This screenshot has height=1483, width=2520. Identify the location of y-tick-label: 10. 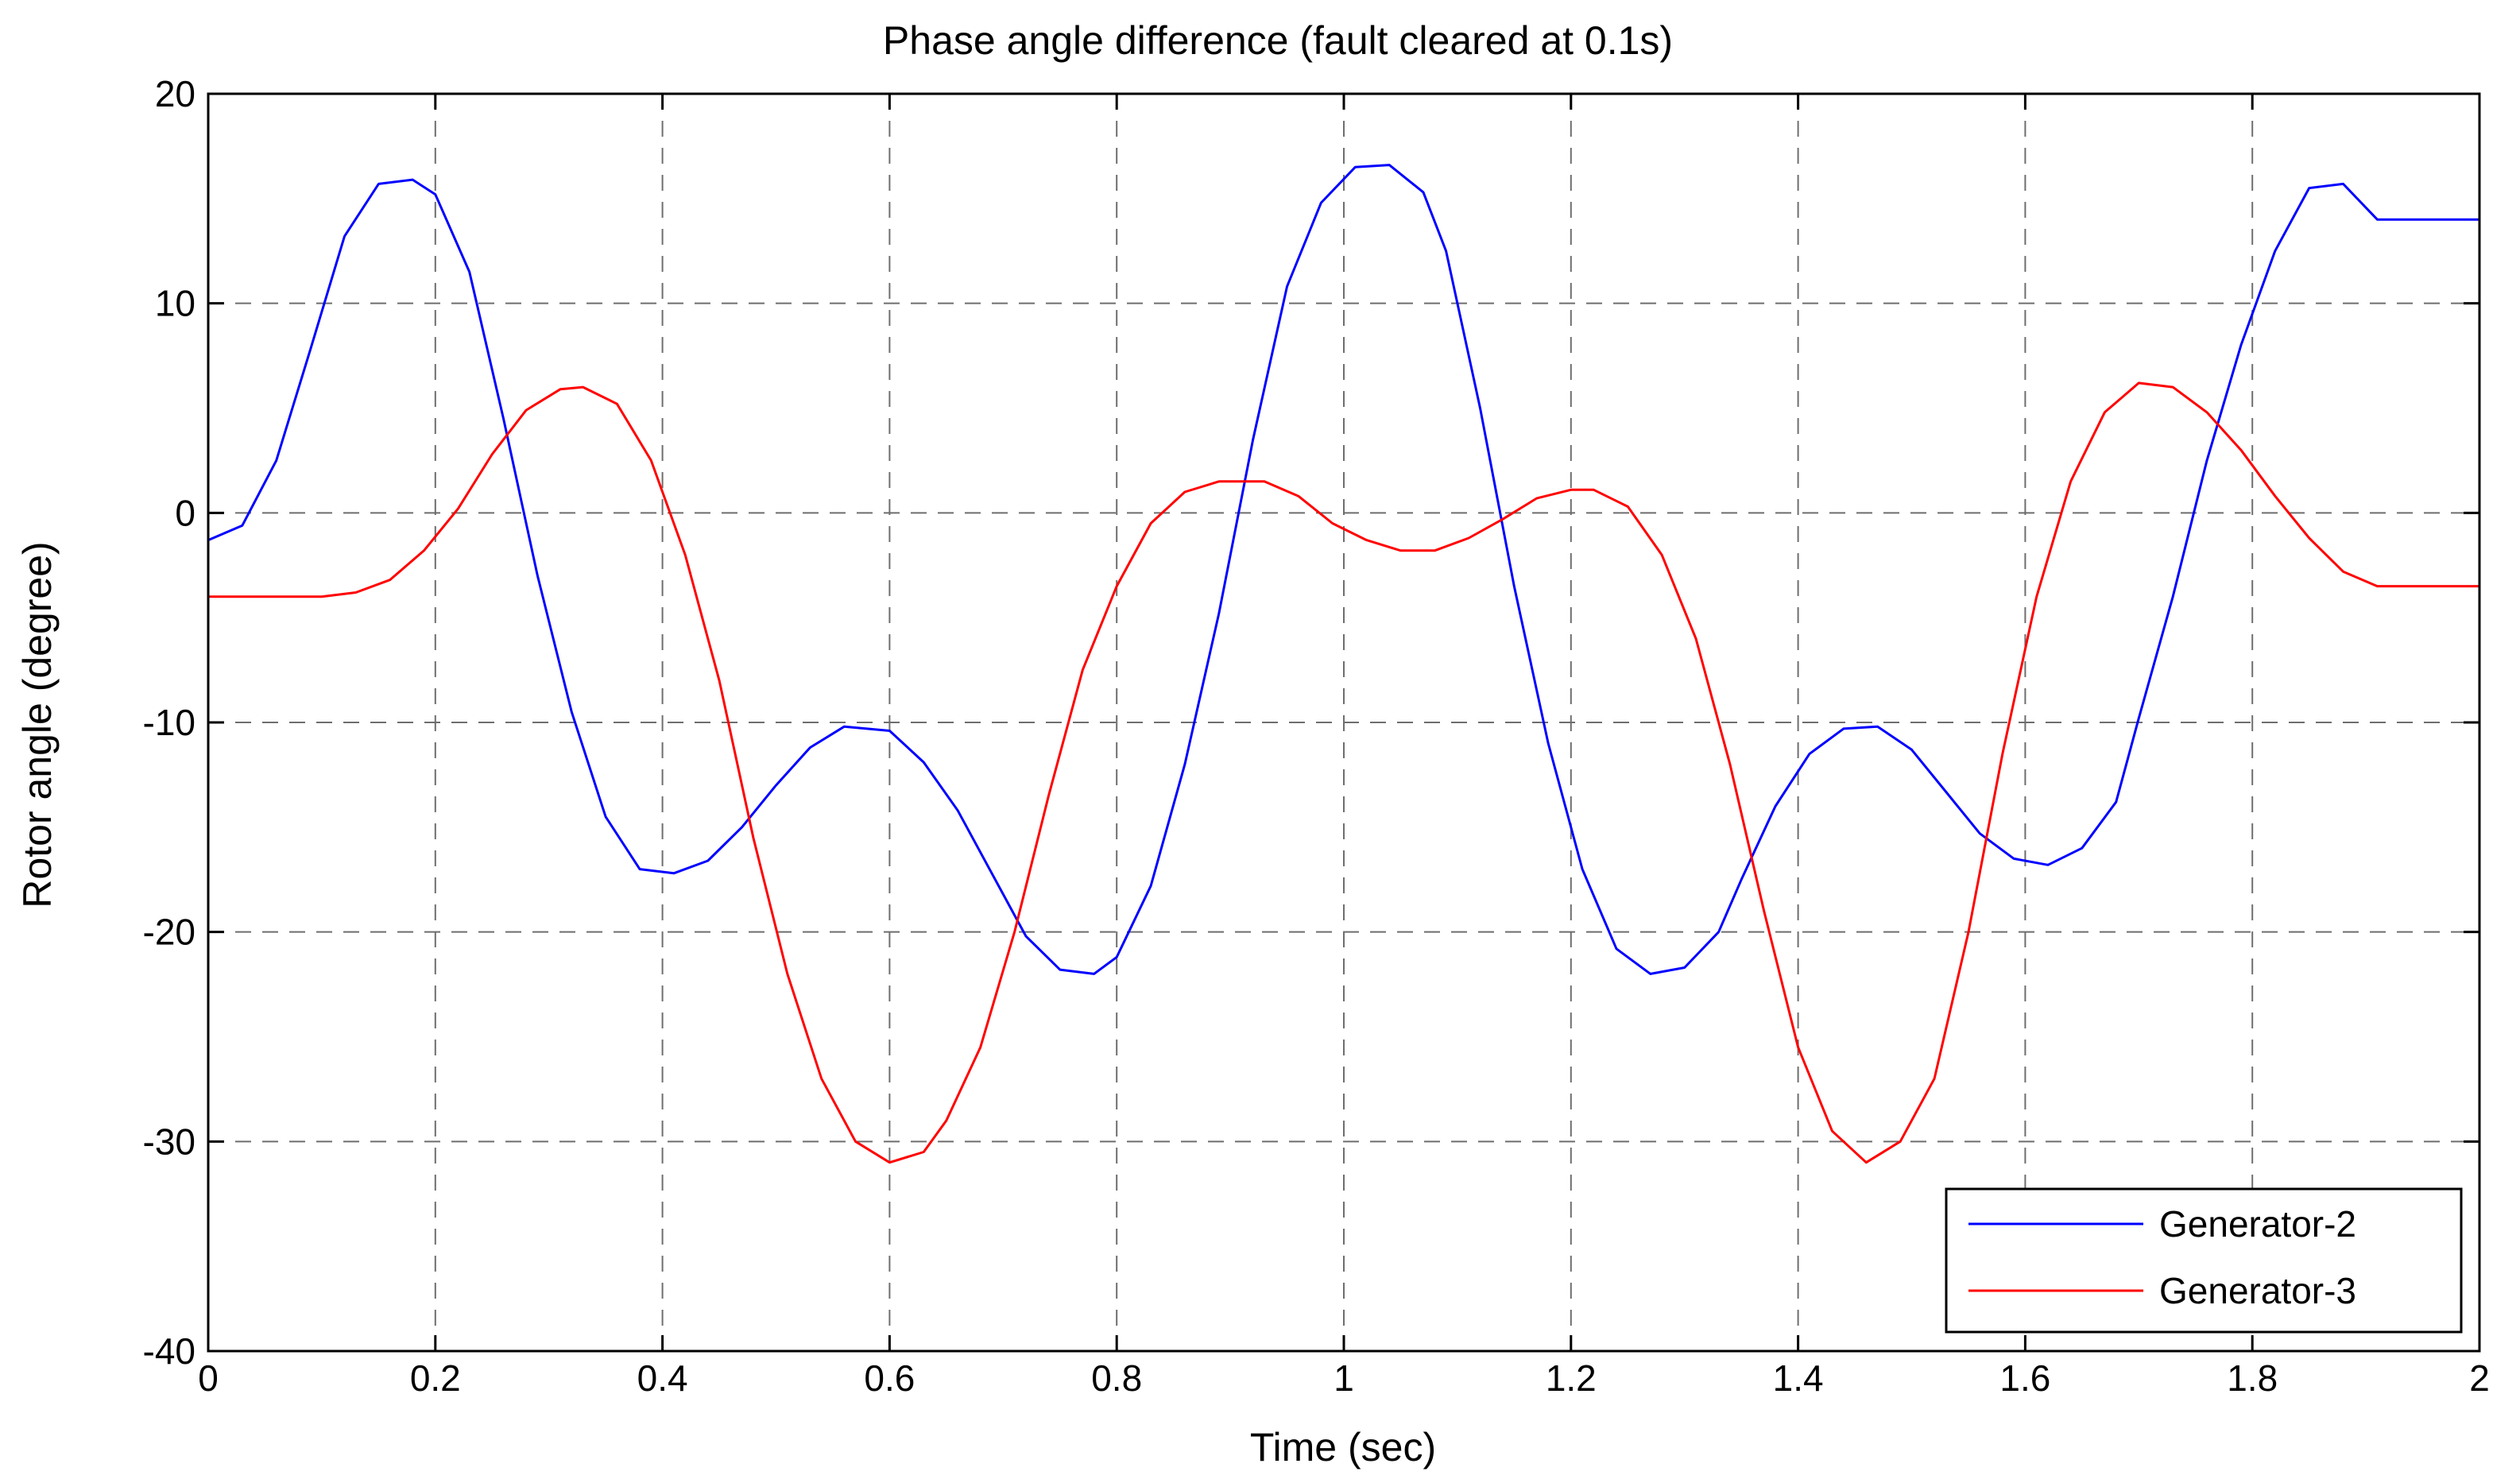
(175, 303).